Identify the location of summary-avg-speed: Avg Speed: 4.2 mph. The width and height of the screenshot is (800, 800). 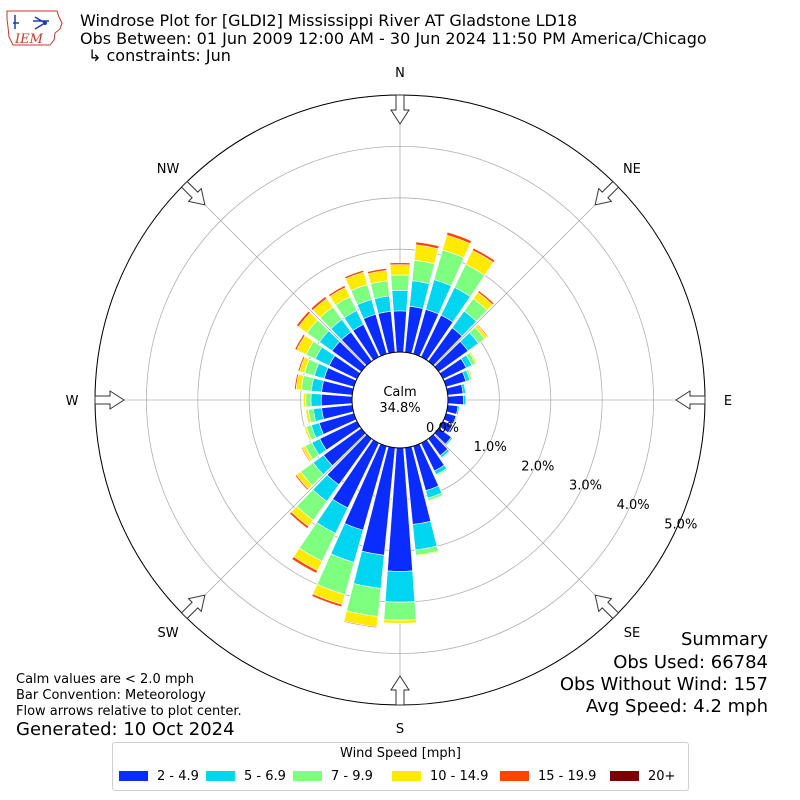
(677, 706).